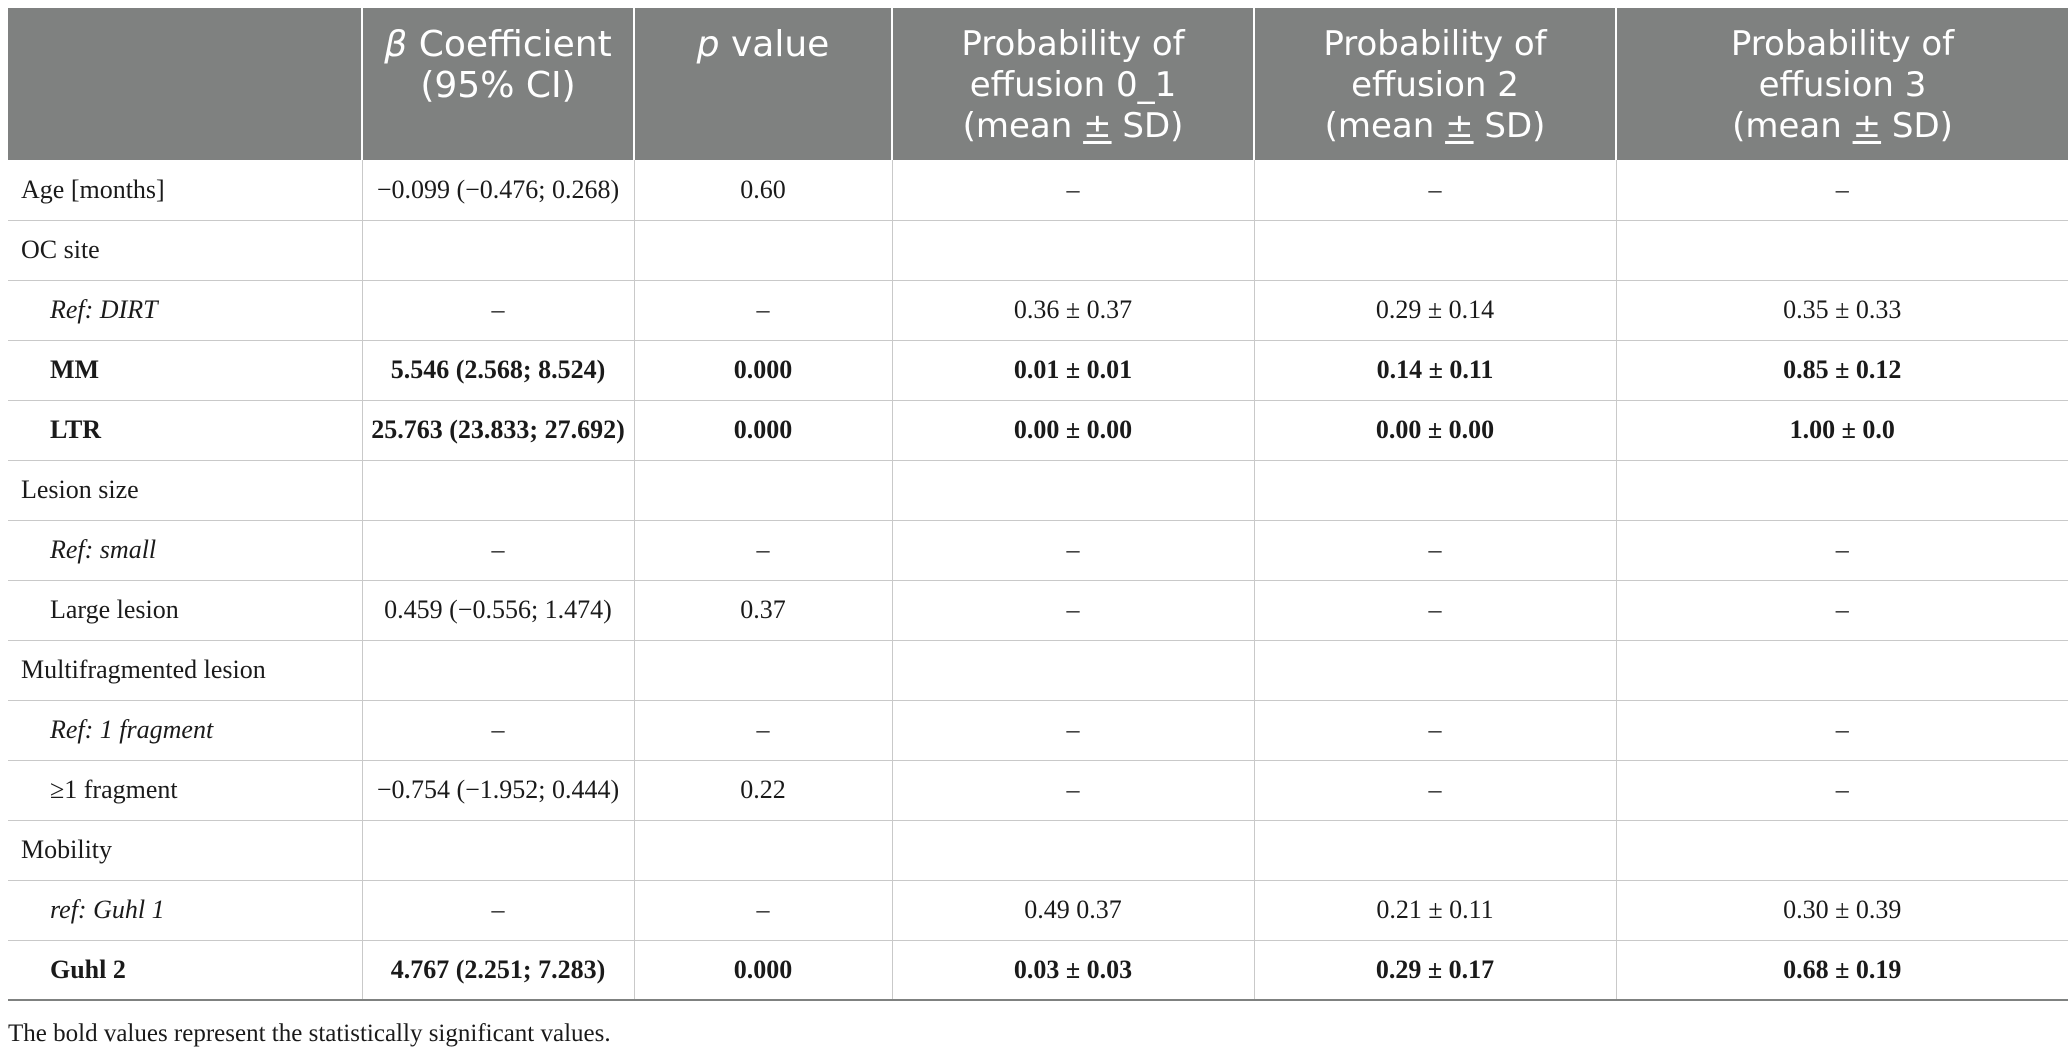 The image size is (2068, 1064). I want to click on table-cell: 0.29 ± 0.14, so click(1435, 310).